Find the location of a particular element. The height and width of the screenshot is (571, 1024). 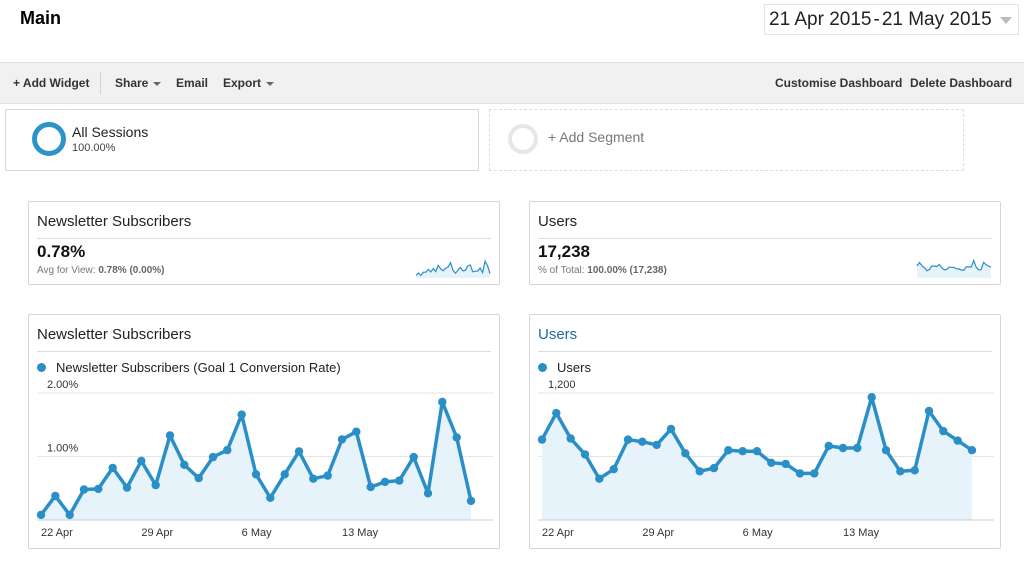

x-tick-label: 6 May is located at coordinates (758, 533).